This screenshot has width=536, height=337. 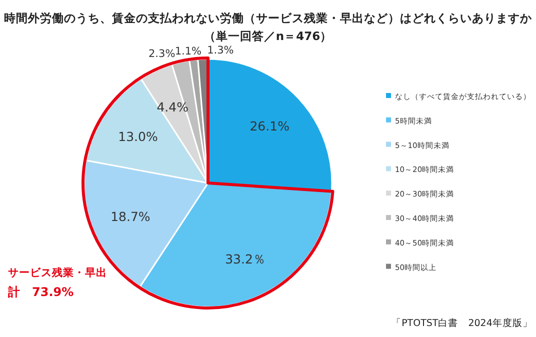 What do you see at coordinates (462, 323) in the screenshot?
I see `text: 「PTOTST白書 2024年度版」` at bounding box center [462, 323].